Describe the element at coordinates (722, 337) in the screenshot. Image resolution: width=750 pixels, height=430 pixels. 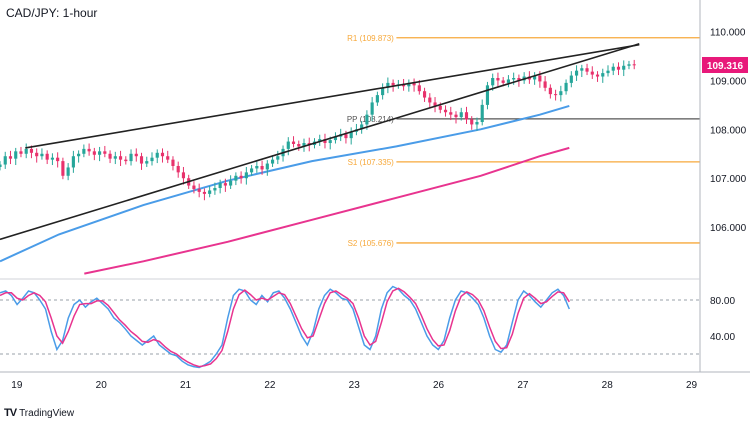
I see `oscillator-tick-label: 40.00` at that location.